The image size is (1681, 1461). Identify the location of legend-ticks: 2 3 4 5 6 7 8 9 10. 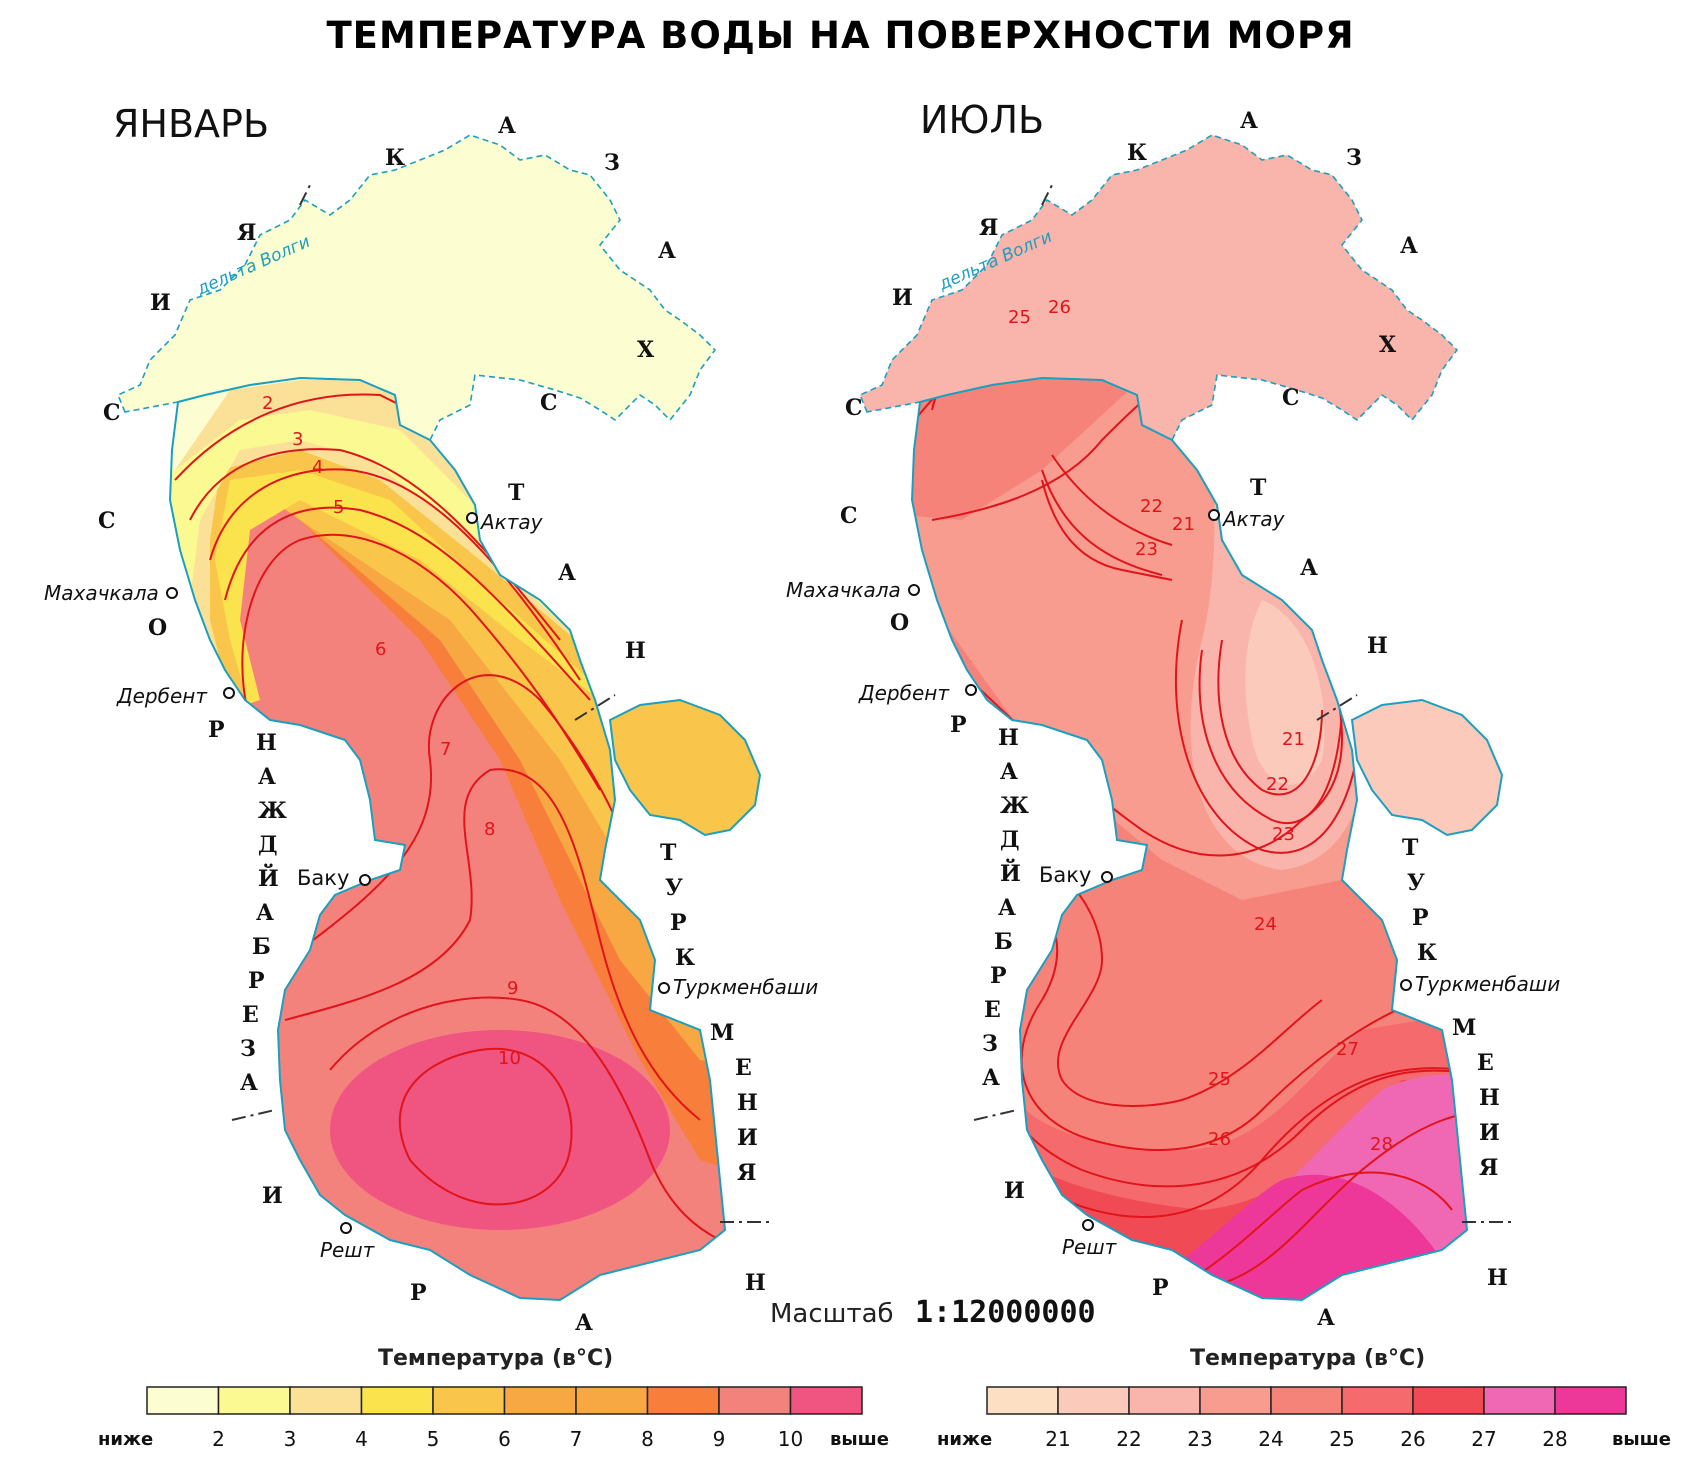
(507, 1439).